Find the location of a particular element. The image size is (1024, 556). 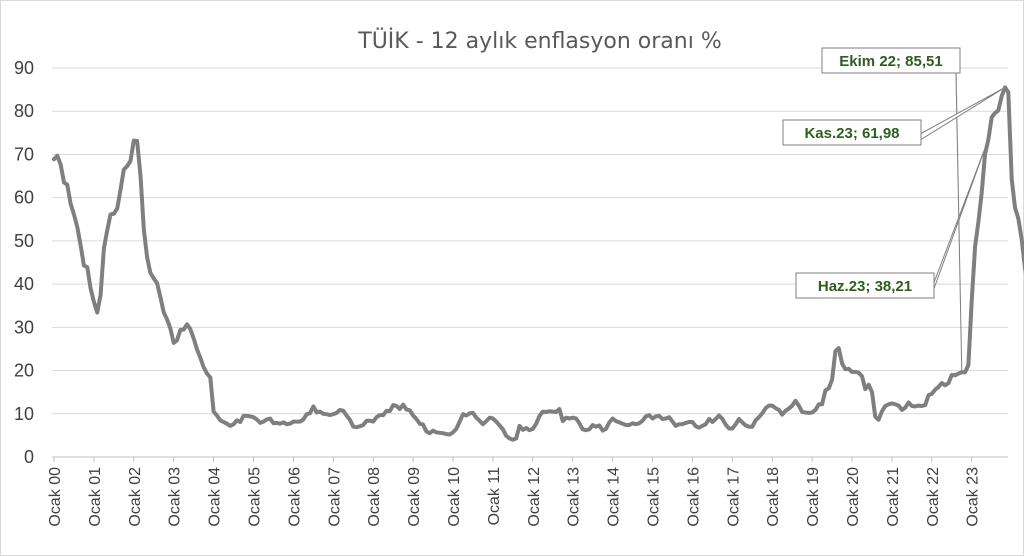

x-tick-label: Ocak 15 is located at coordinates (654, 497).